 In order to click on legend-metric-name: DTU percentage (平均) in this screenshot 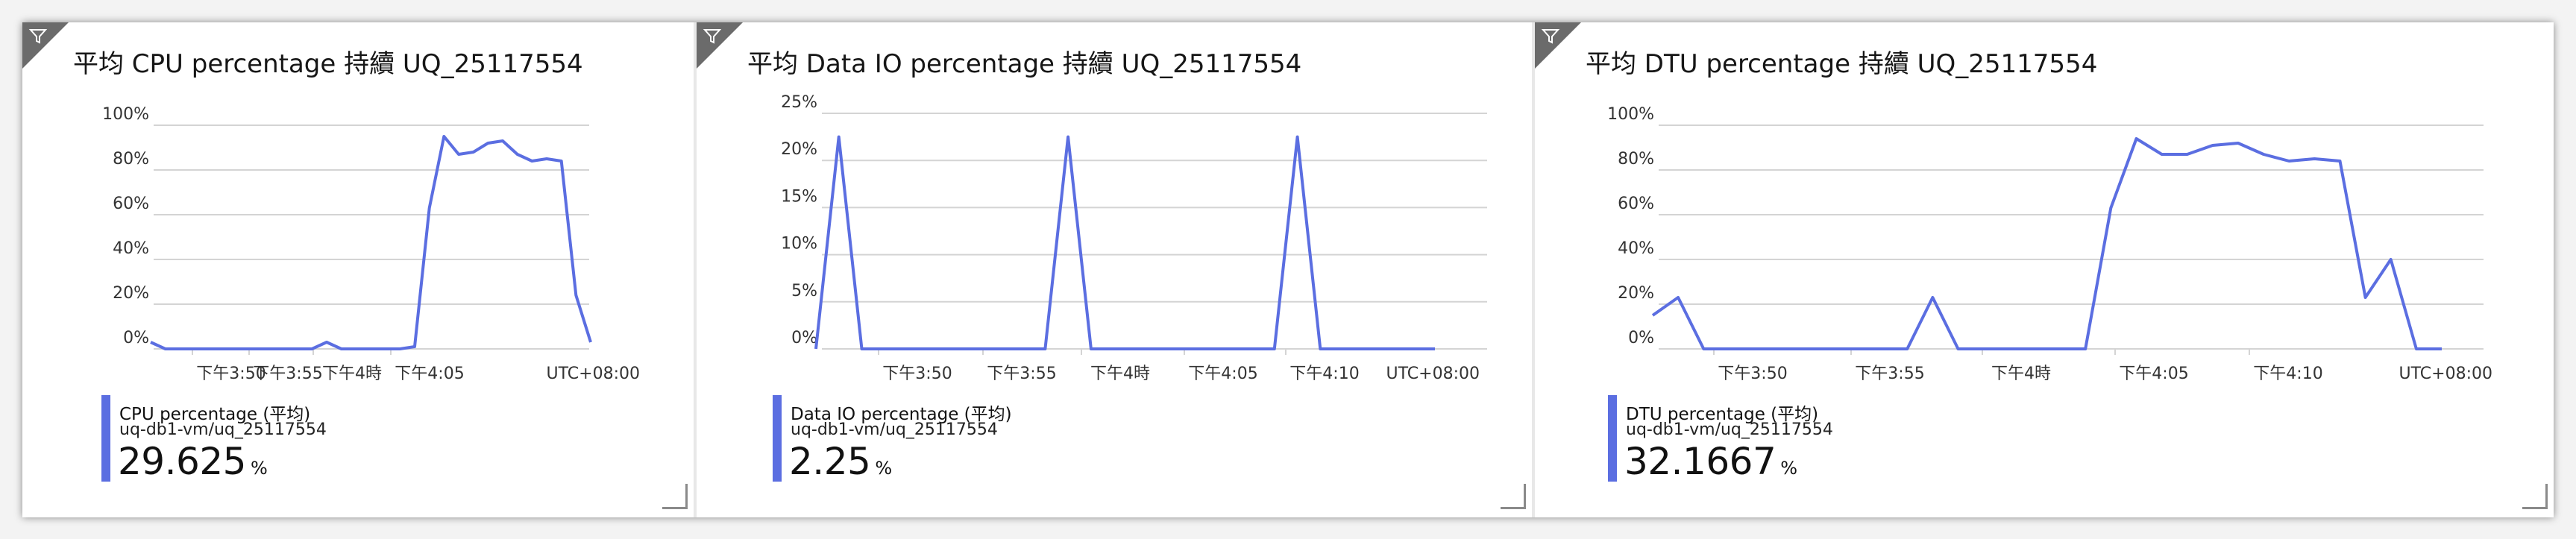, I will do `click(1723, 414)`.